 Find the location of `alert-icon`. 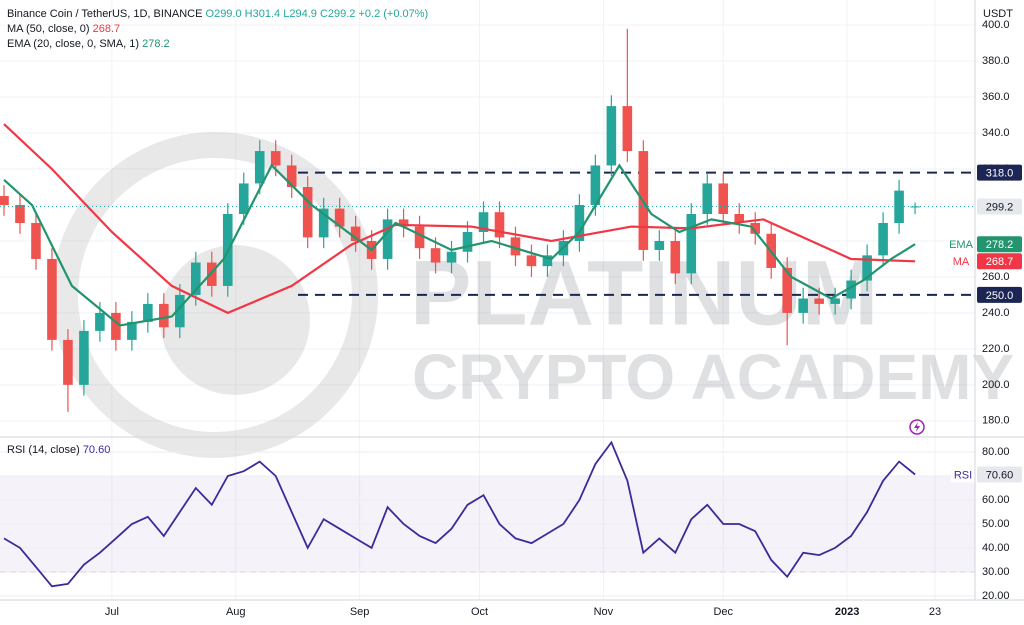

alert-icon is located at coordinates (917, 427).